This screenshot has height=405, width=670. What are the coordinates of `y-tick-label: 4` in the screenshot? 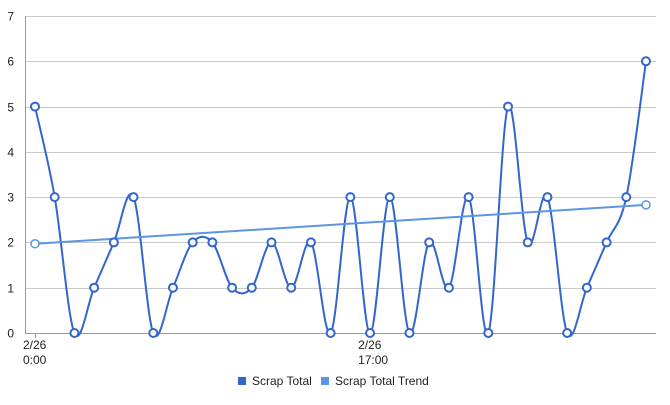 It's located at (10, 153).